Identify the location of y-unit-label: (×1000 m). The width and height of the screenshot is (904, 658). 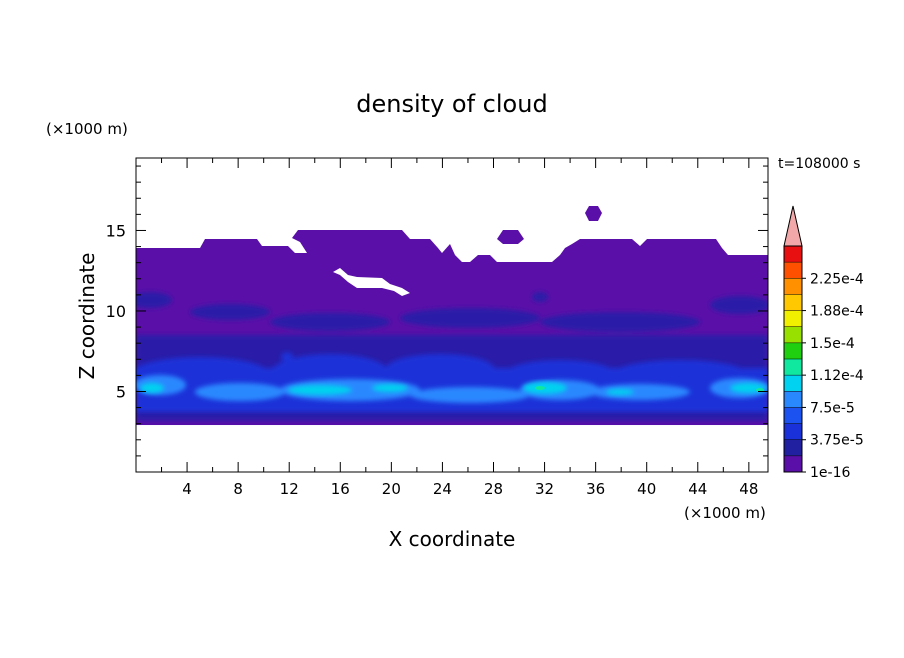
(87, 129).